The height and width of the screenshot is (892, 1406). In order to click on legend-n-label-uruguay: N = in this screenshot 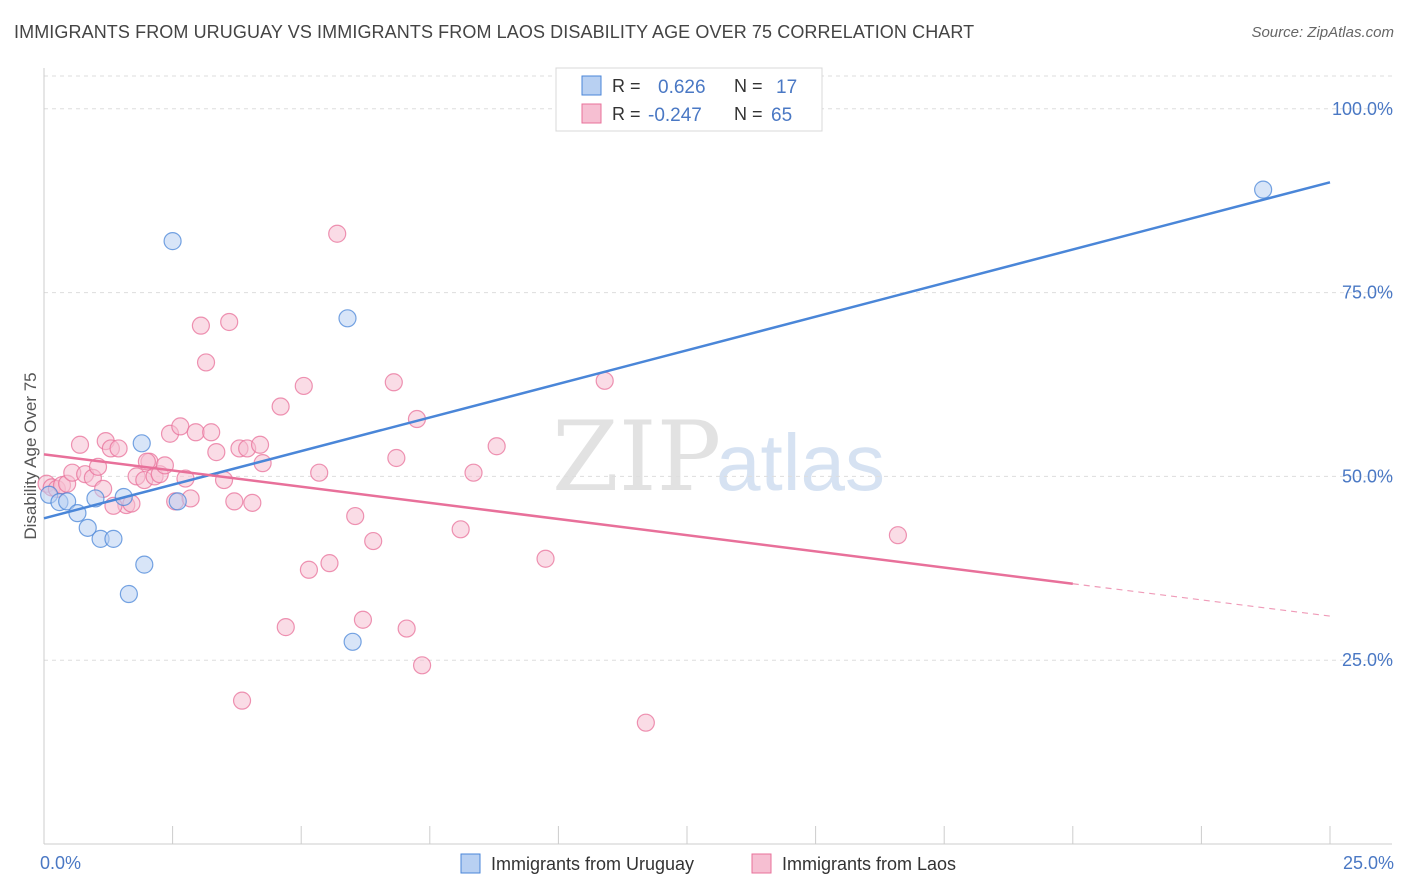, I will do `click(748, 86)`.